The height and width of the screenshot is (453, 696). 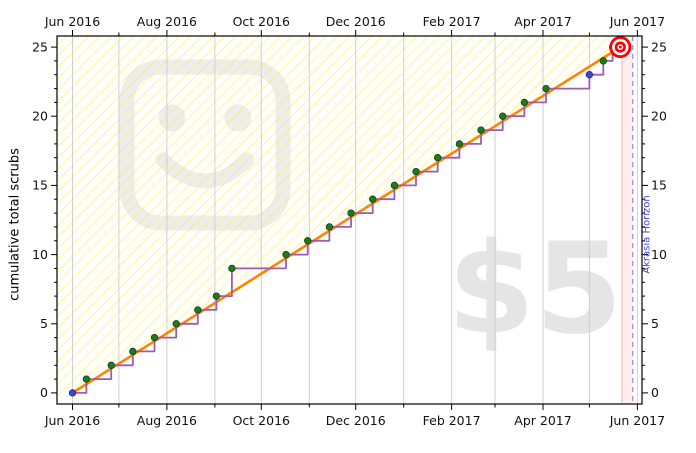 What do you see at coordinates (542, 420) in the screenshot?
I see `x-tick-label-bottom: Apr 2017` at bounding box center [542, 420].